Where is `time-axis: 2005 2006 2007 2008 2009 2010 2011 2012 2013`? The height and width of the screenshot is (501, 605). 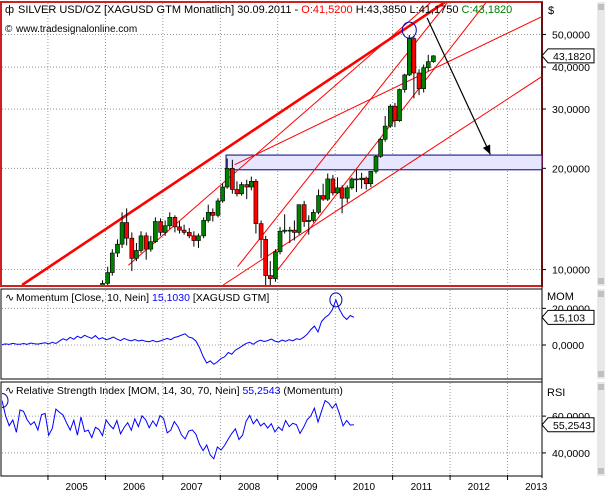
time-axis: 2005 2006 2007 2008 2009 2010 2011 2012 2013 is located at coordinates (297, 484).